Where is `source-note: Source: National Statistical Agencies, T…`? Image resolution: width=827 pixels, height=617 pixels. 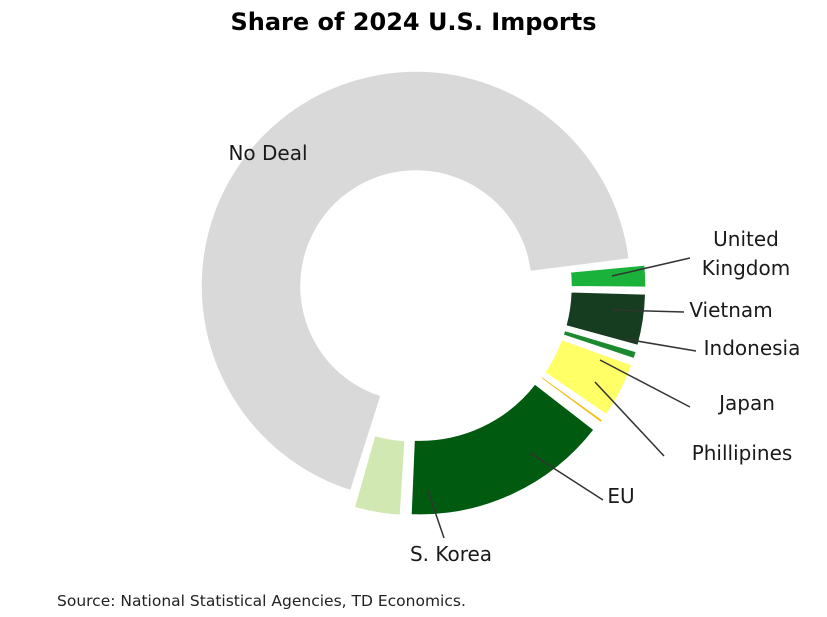
source-note: Source: National Statistical Agencies, T… is located at coordinates (261, 601).